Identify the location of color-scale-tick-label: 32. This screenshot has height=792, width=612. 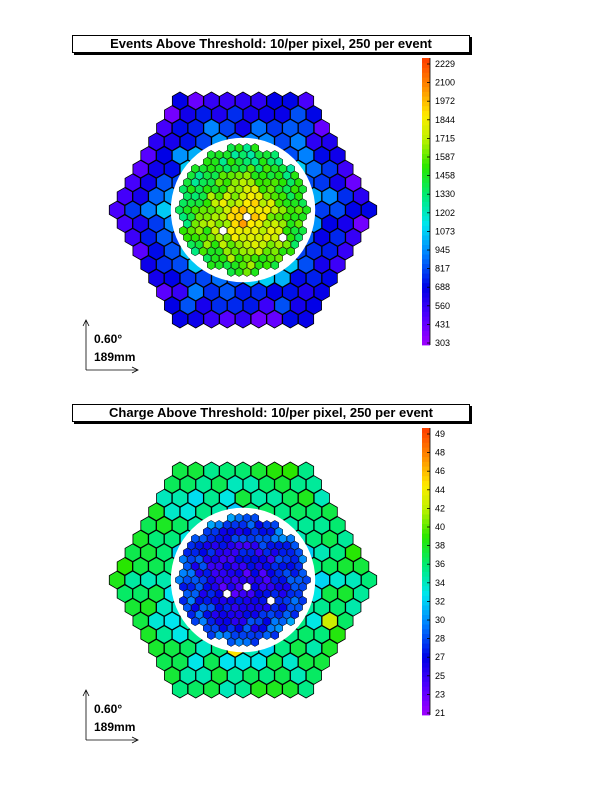
(440, 601).